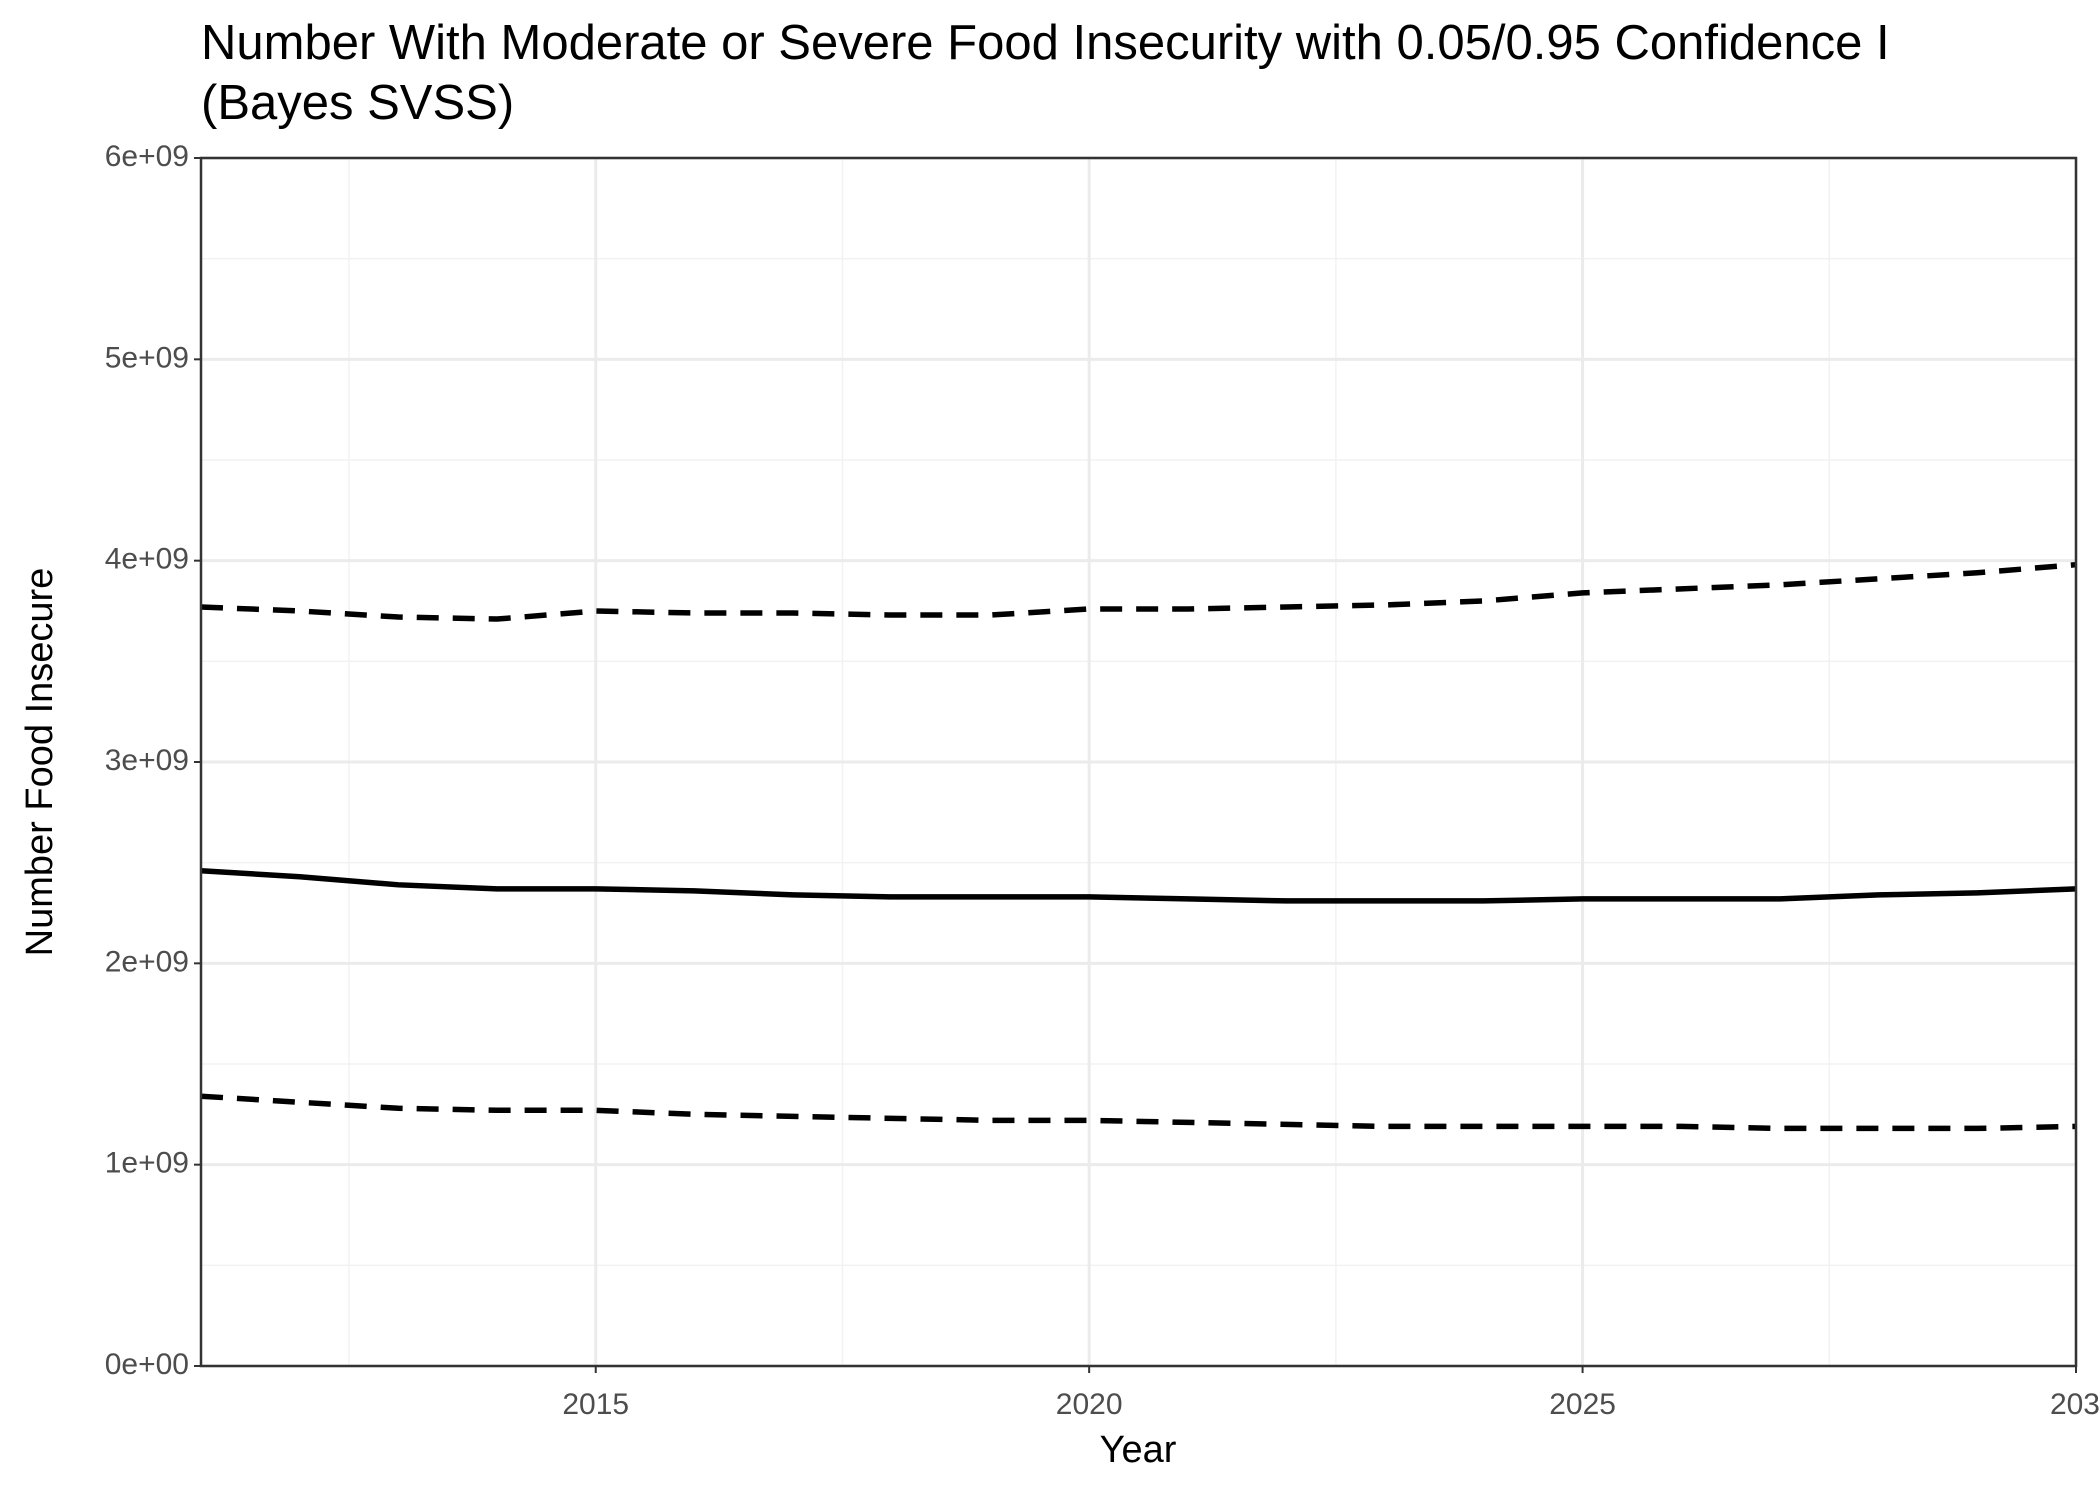  Describe the element at coordinates (147, 156) in the screenshot. I see `y-tick-label: 6e+09` at that location.